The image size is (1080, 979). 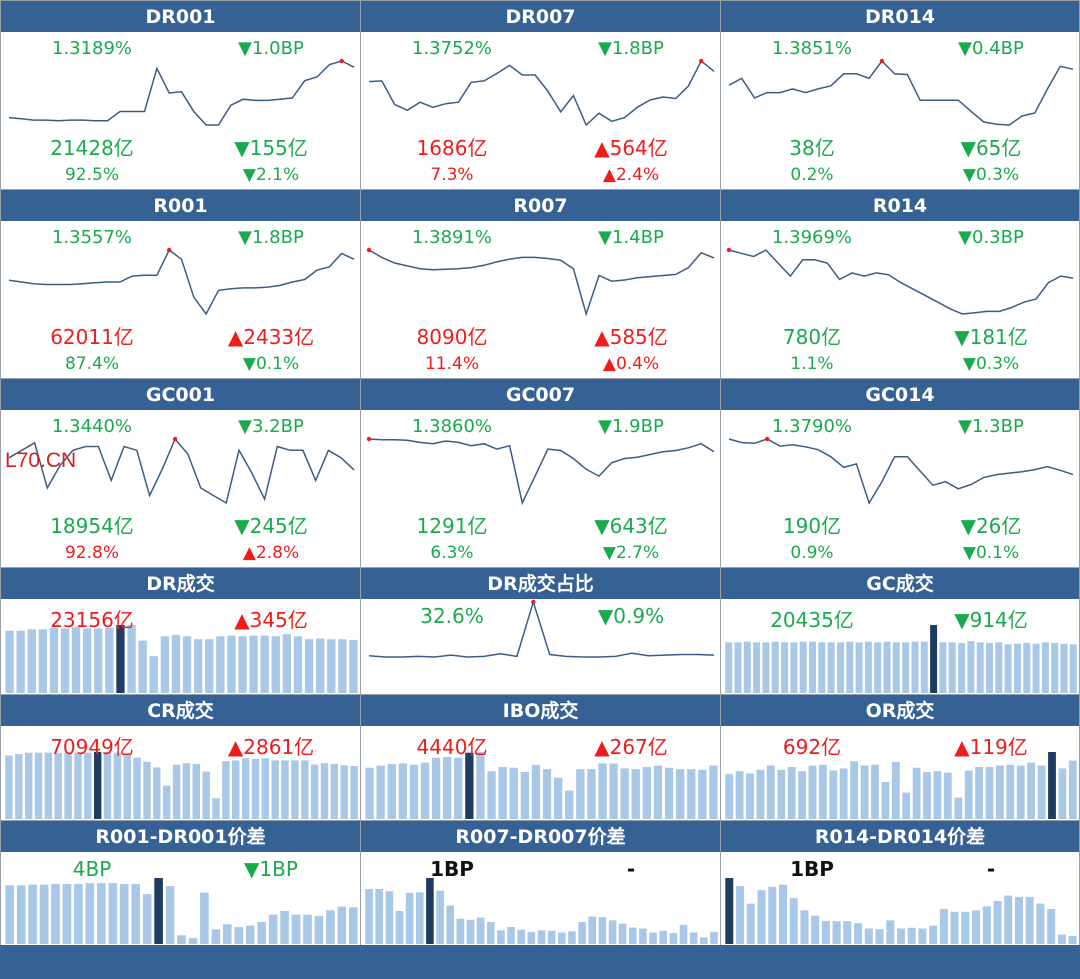 I want to click on r014-rate: 1.3969%, so click(x=812, y=237).